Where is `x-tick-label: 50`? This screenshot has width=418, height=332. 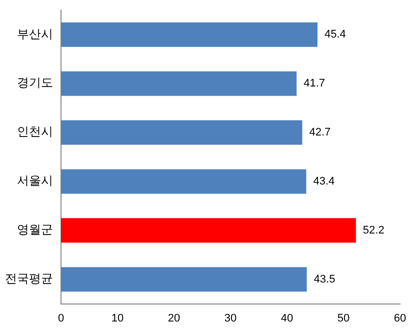
x-tick-label: 50 is located at coordinates (343, 318).